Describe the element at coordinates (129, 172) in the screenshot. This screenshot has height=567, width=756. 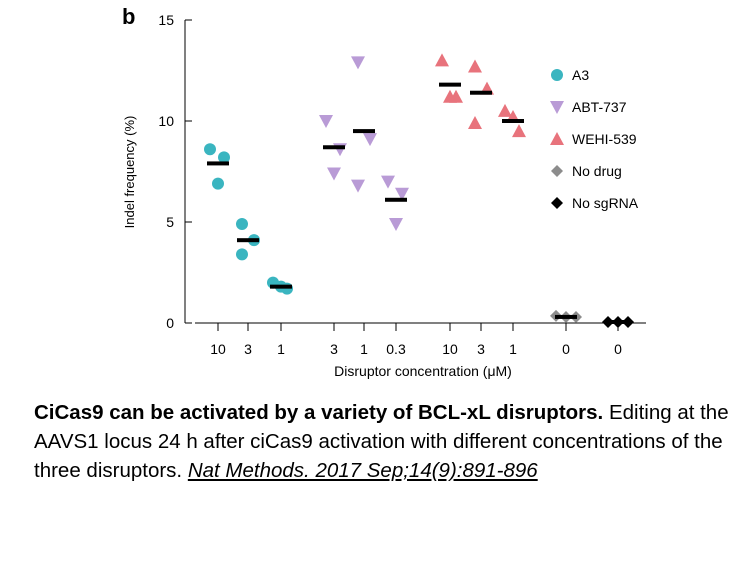
I see `y-axis-label: Indel frequency (%)` at that location.